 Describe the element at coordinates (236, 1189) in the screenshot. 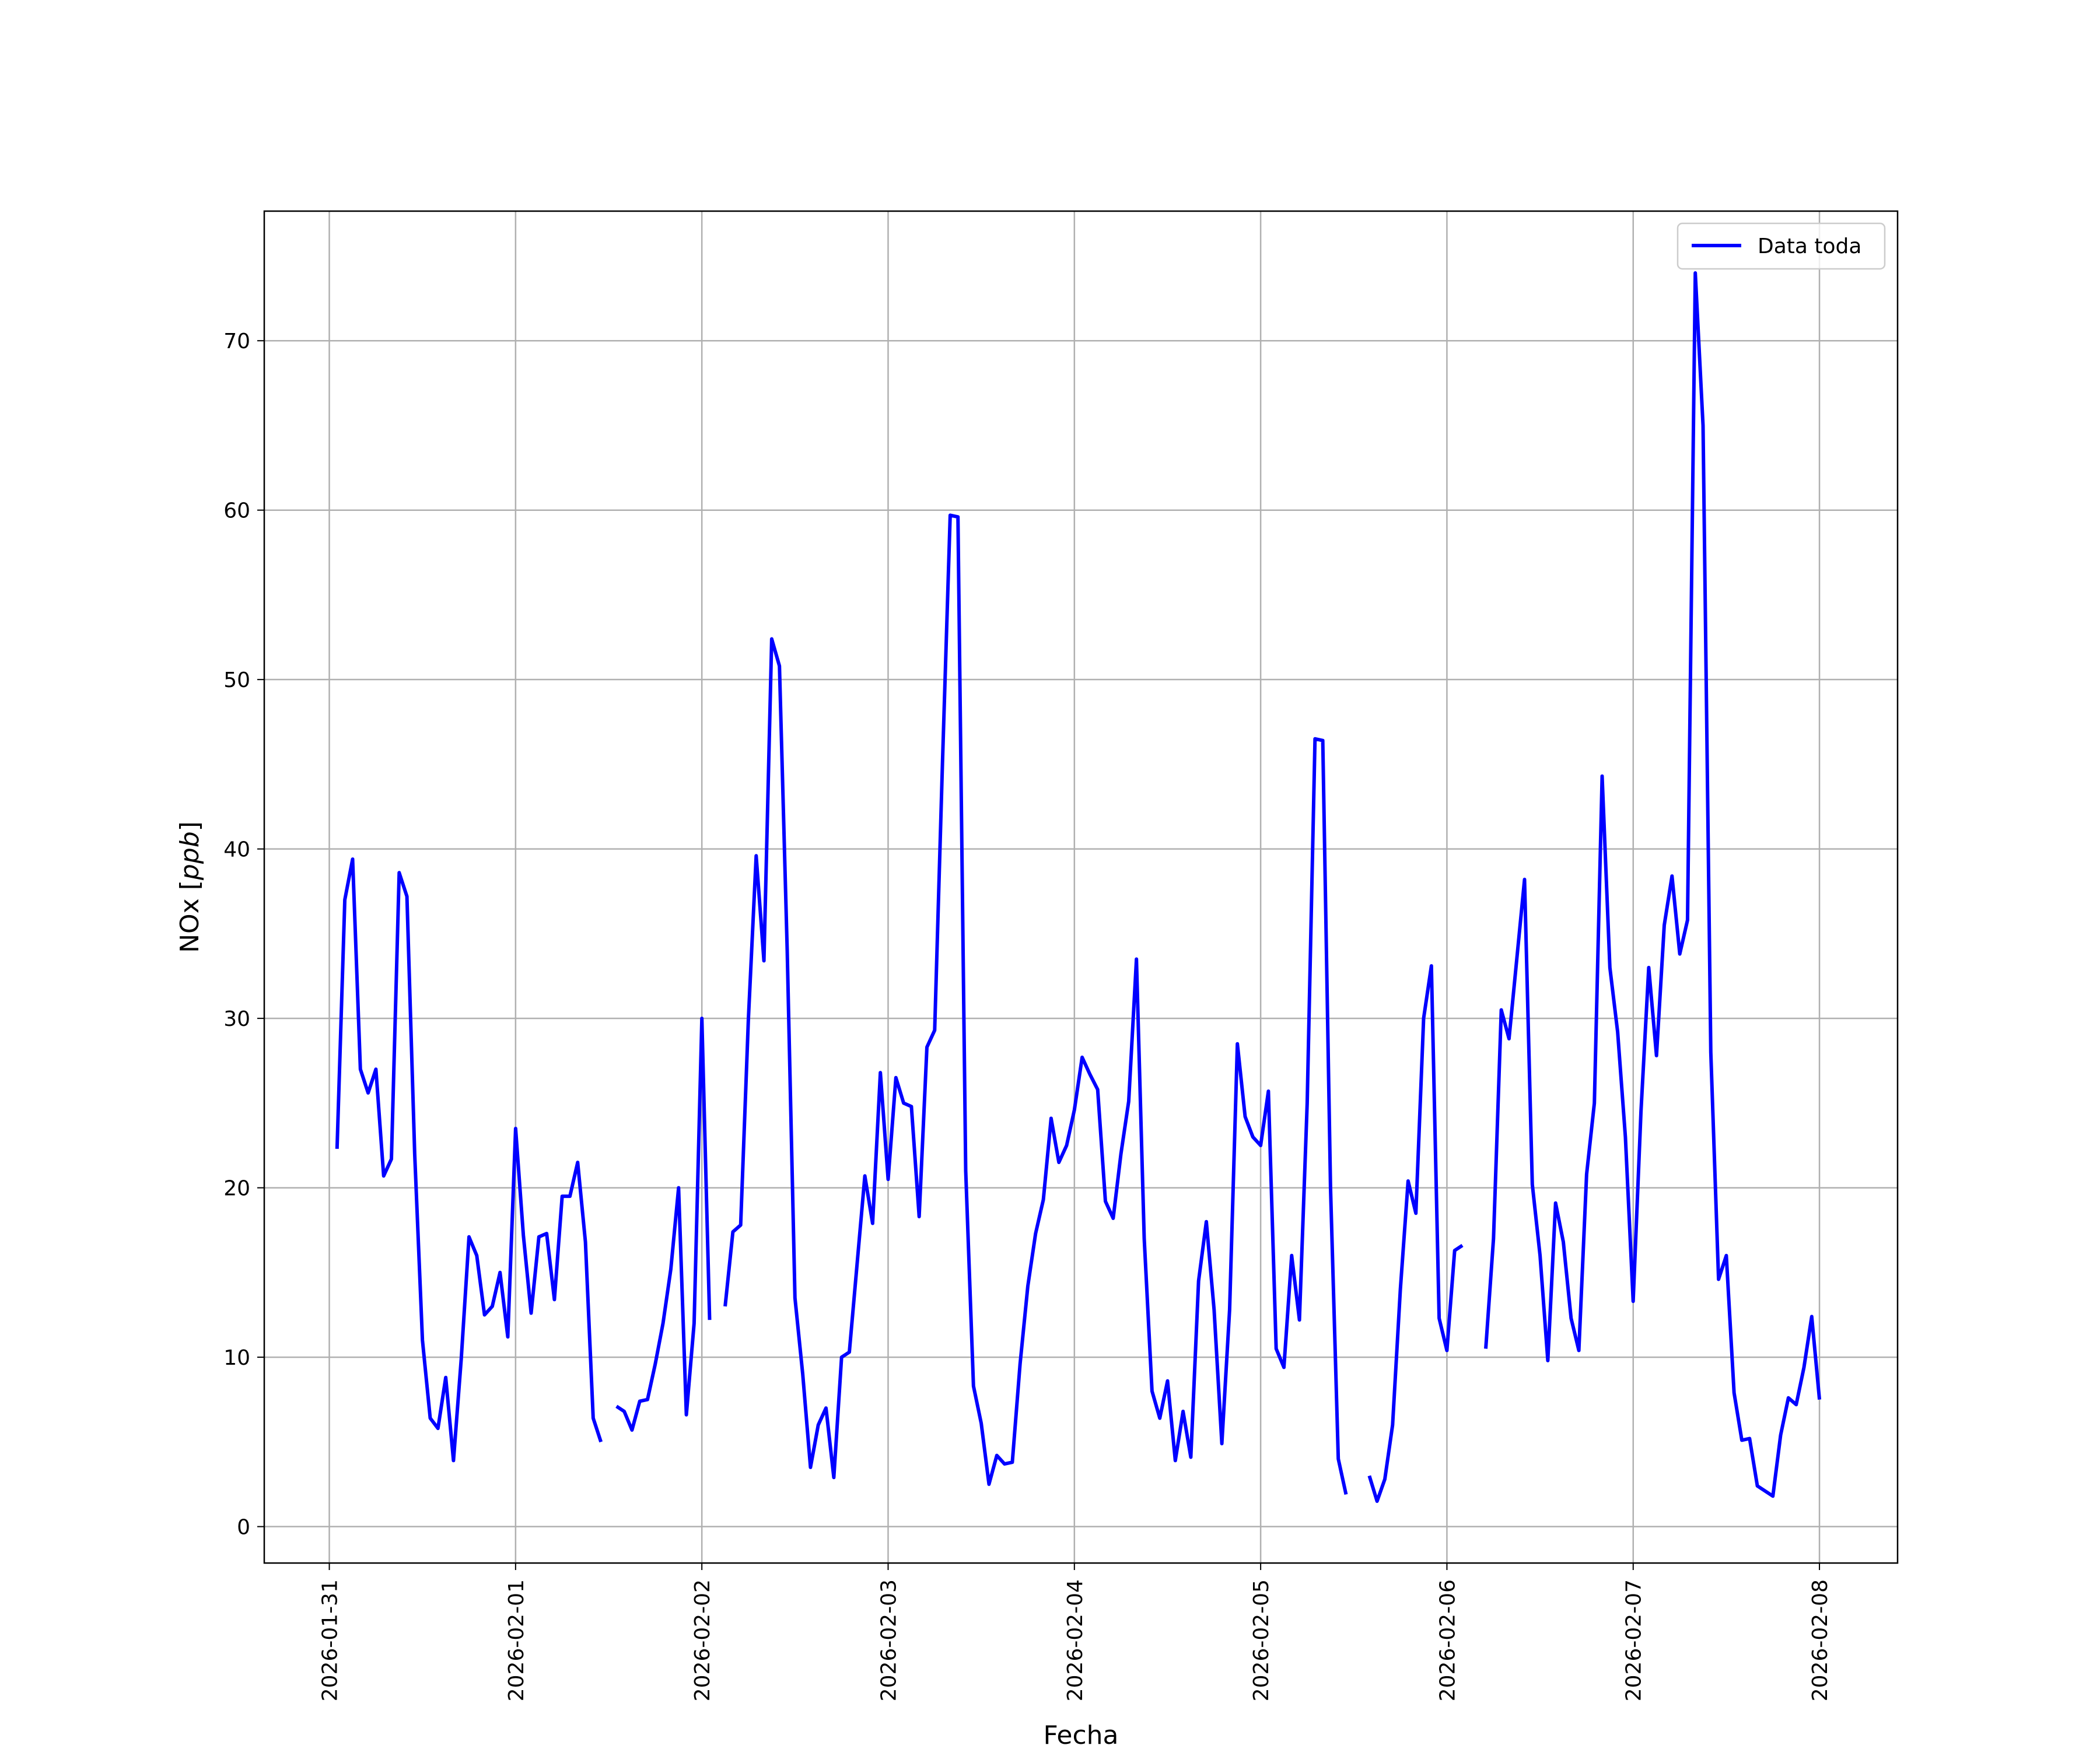

I see `y-tick-label: 20` at that location.